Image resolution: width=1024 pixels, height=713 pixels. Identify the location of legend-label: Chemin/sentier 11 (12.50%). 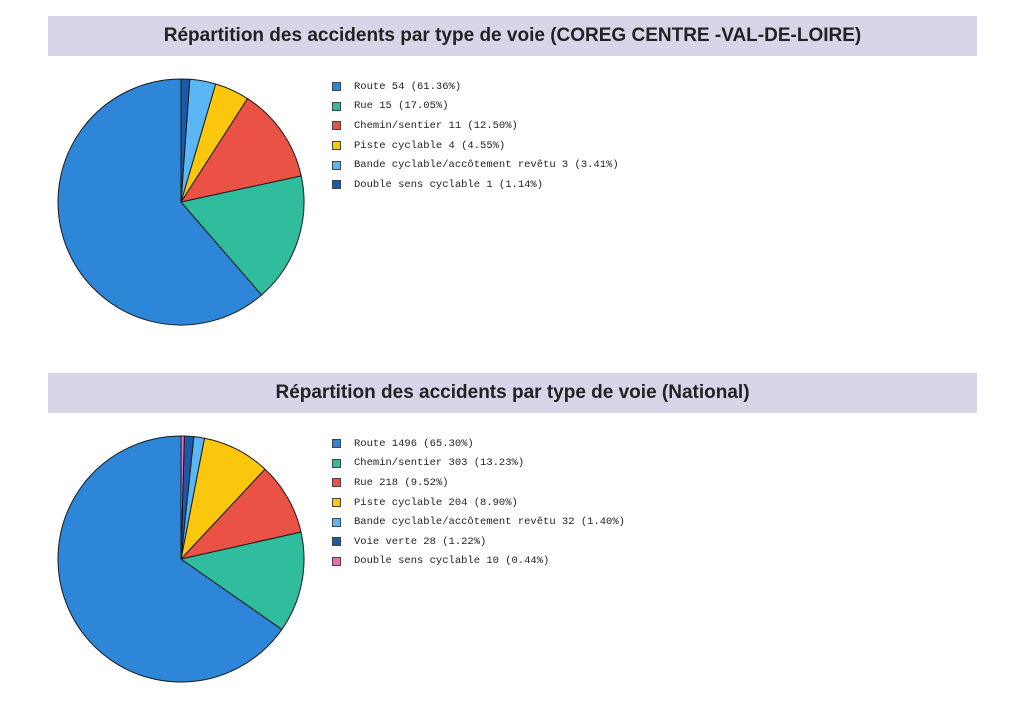
(436, 125).